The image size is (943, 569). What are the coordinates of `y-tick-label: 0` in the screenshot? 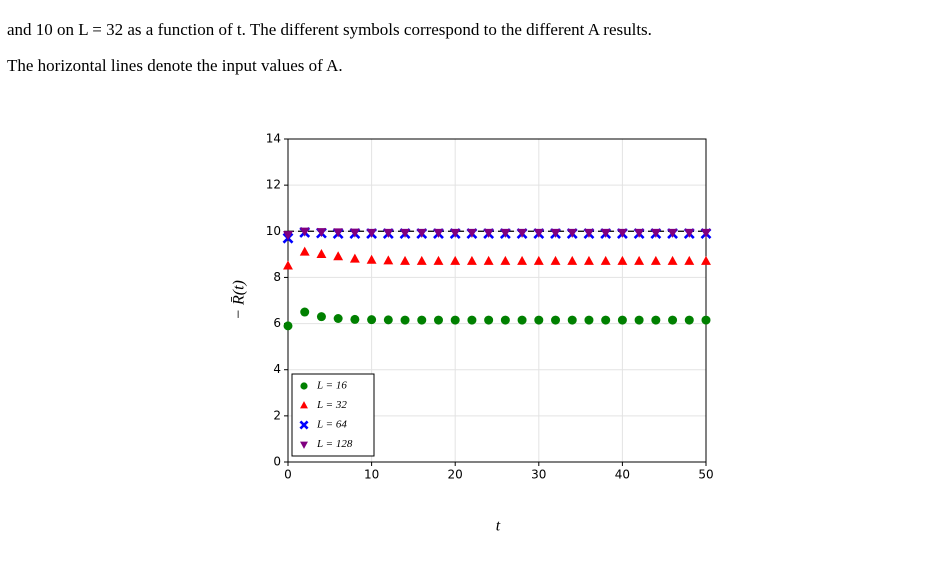 It's located at (277, 462).